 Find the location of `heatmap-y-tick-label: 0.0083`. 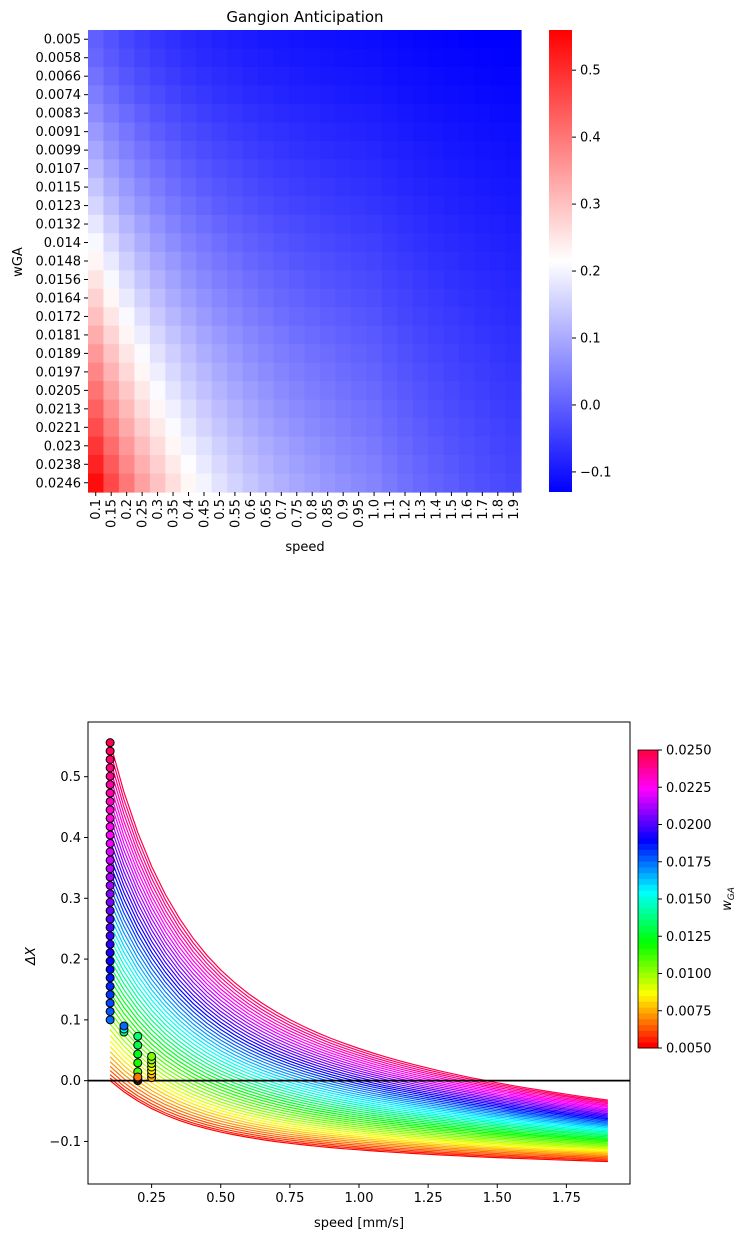

heatmap-y-tick-label: 0.0083 is located at coordinates (59, 114).